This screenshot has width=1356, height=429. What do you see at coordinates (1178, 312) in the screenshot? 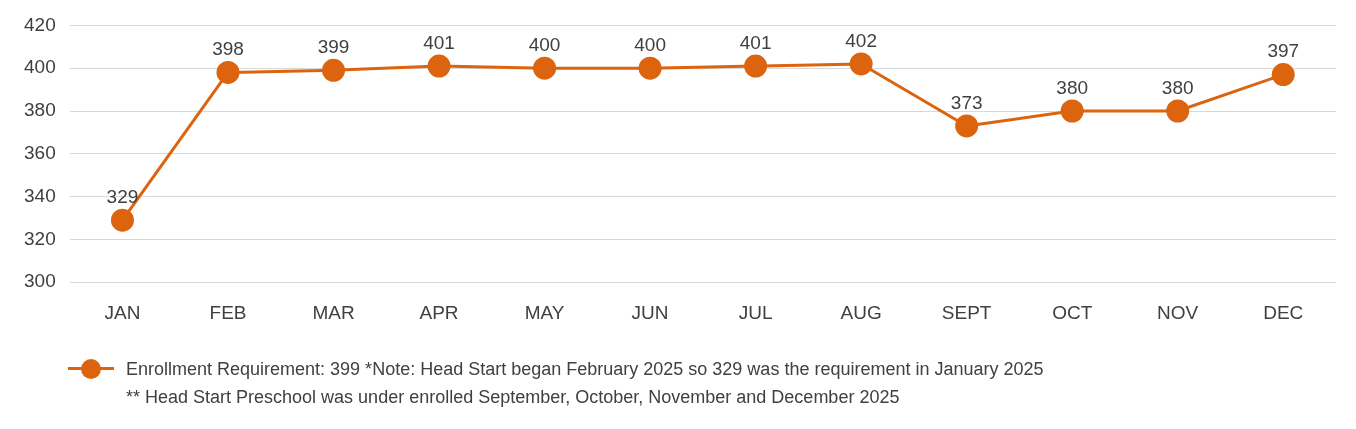
I see `x-tick-label: NOV` at bounding box center [1178, 312].